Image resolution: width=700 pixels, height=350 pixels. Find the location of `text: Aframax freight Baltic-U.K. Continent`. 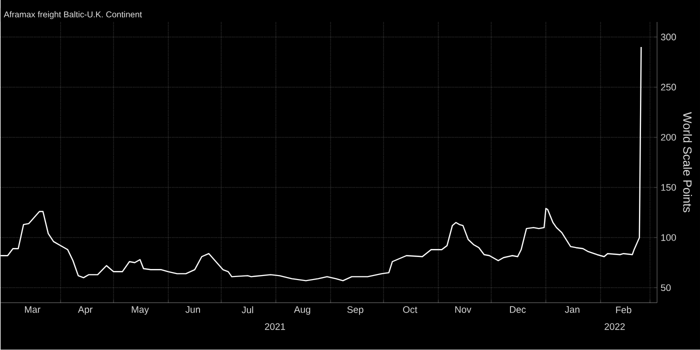

text: Aframax freight Baltic-U.K. Continent is located at coordinates (73, 15).